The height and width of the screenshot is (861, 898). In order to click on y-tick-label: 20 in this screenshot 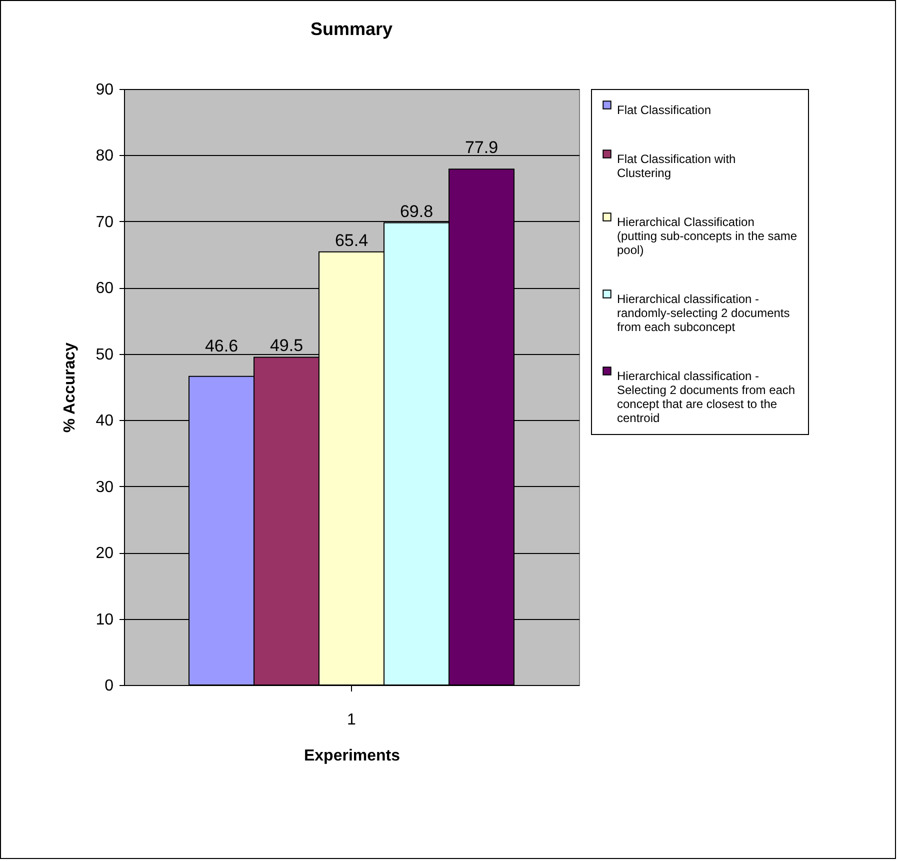, I will do `click(105, 553)`.